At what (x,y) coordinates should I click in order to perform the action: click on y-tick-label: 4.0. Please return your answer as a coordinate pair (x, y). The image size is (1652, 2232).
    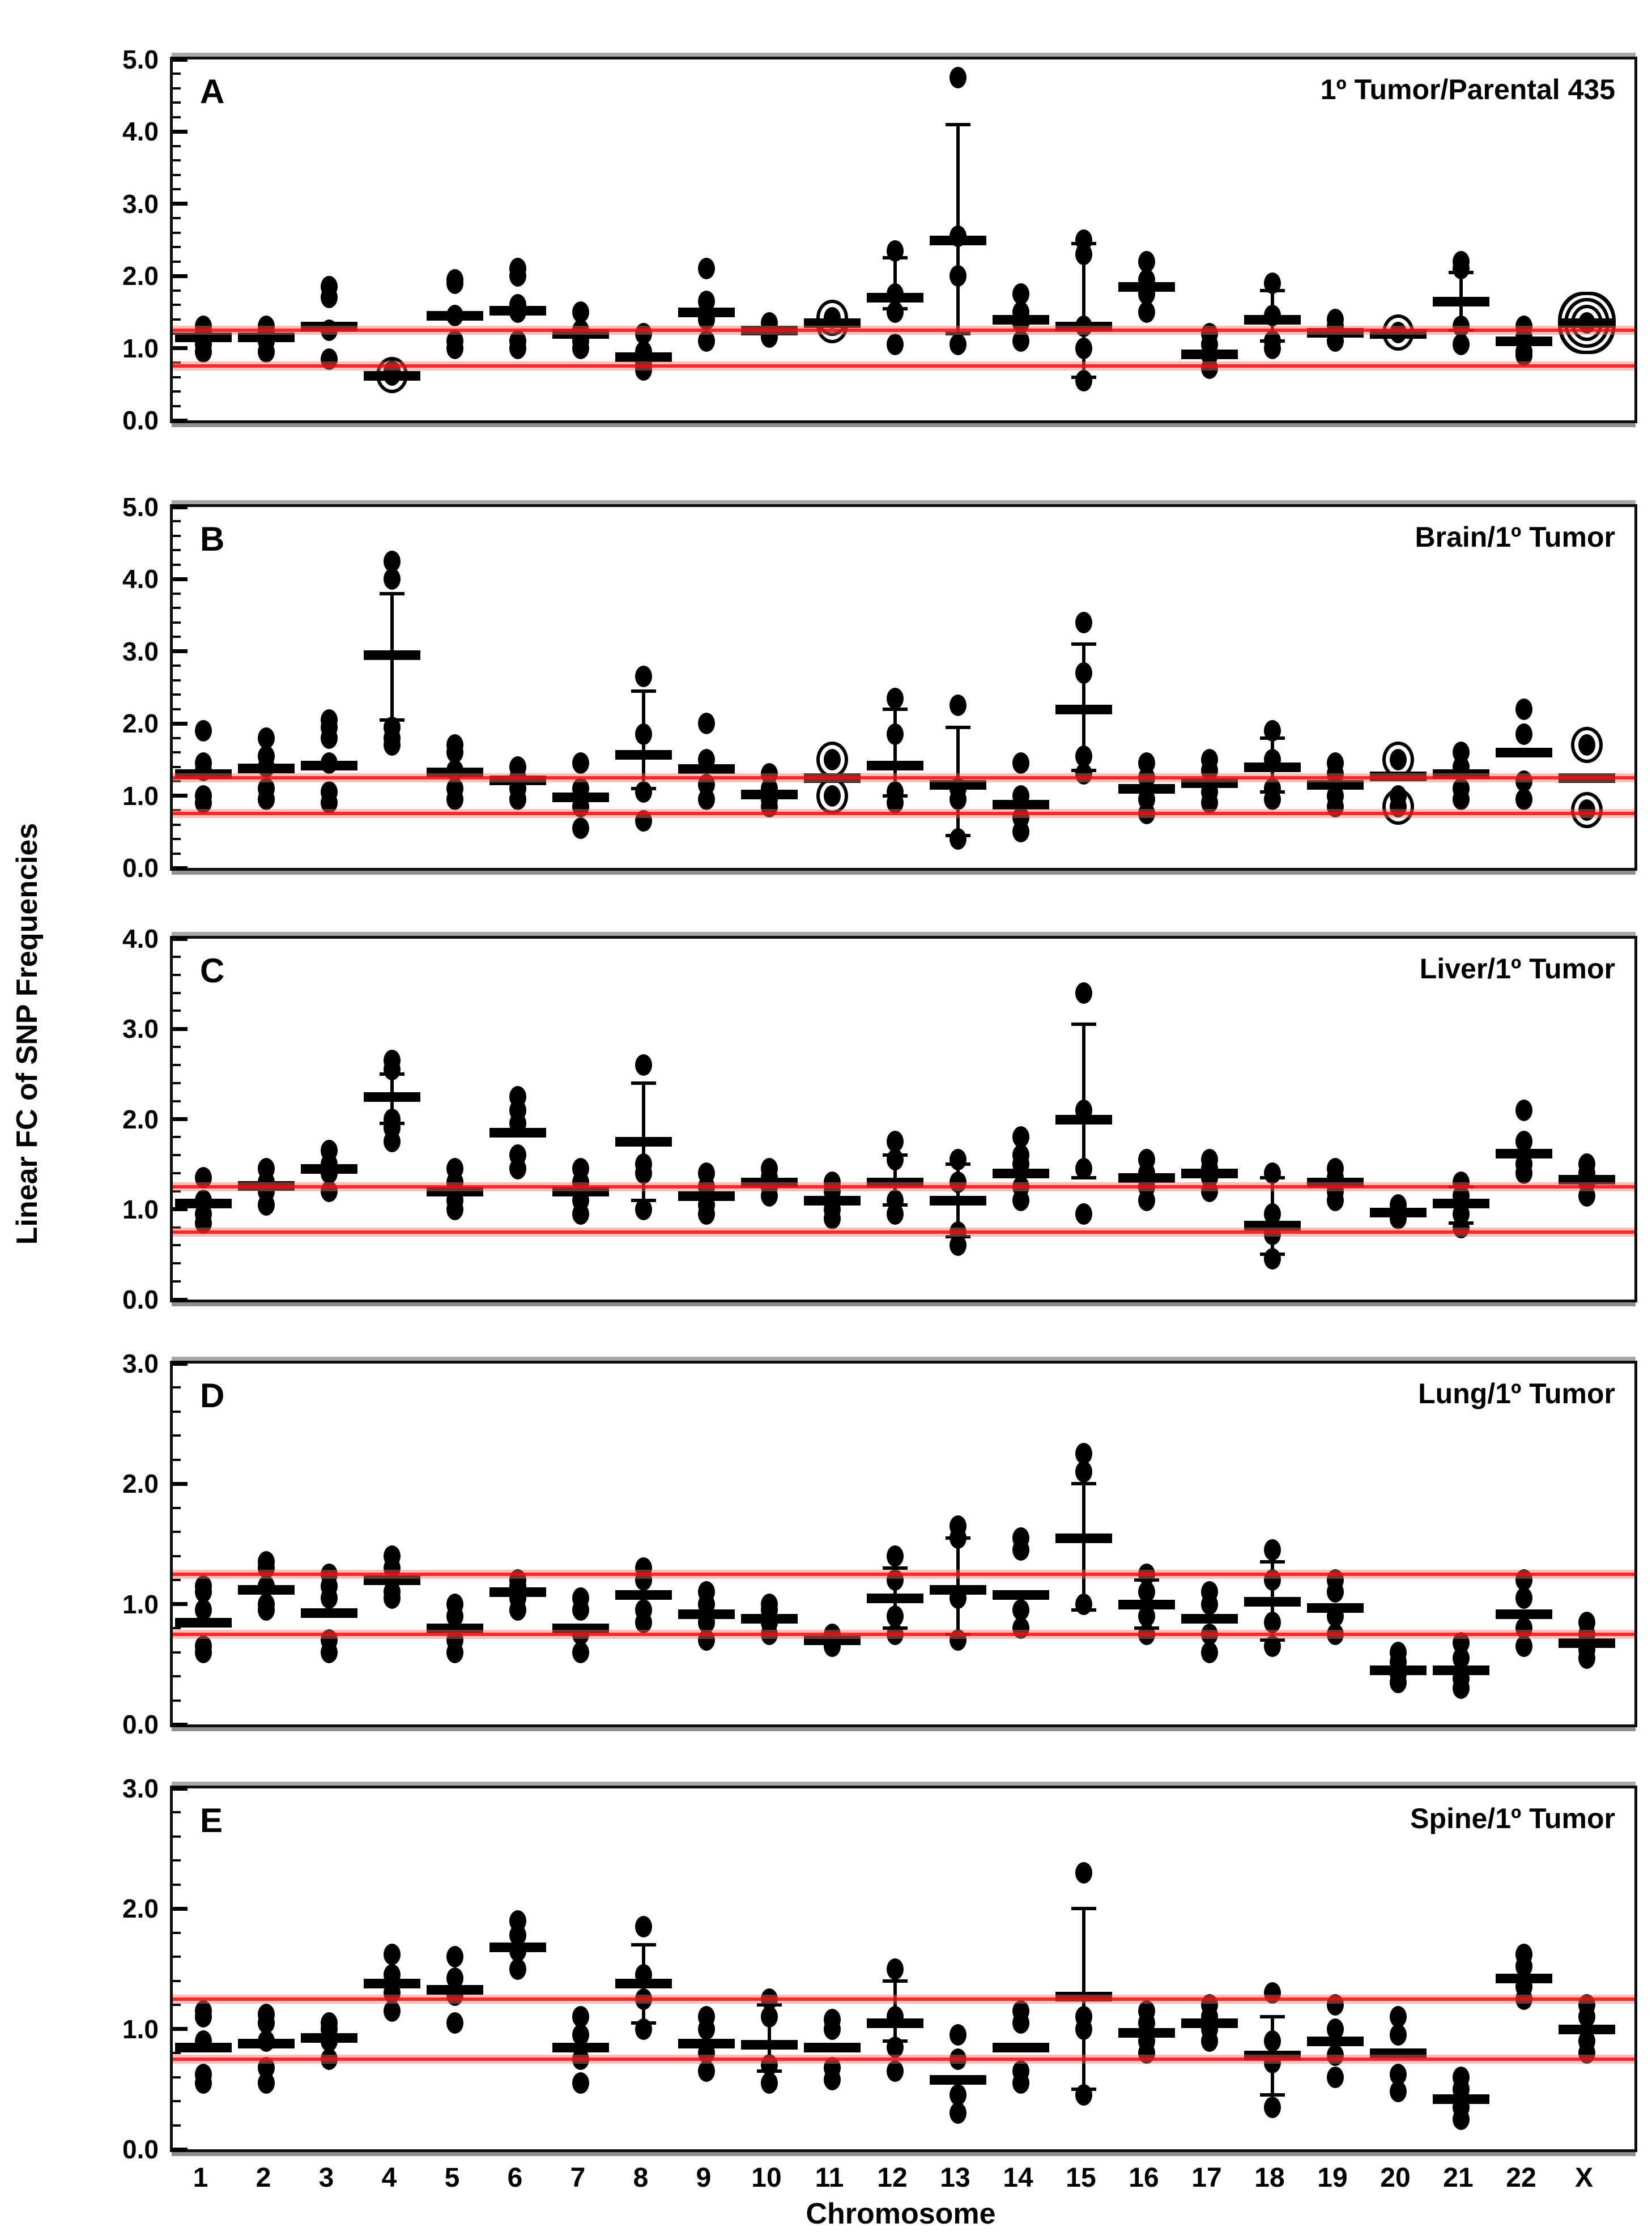
    Looking at the image, I should click on (140, 938).